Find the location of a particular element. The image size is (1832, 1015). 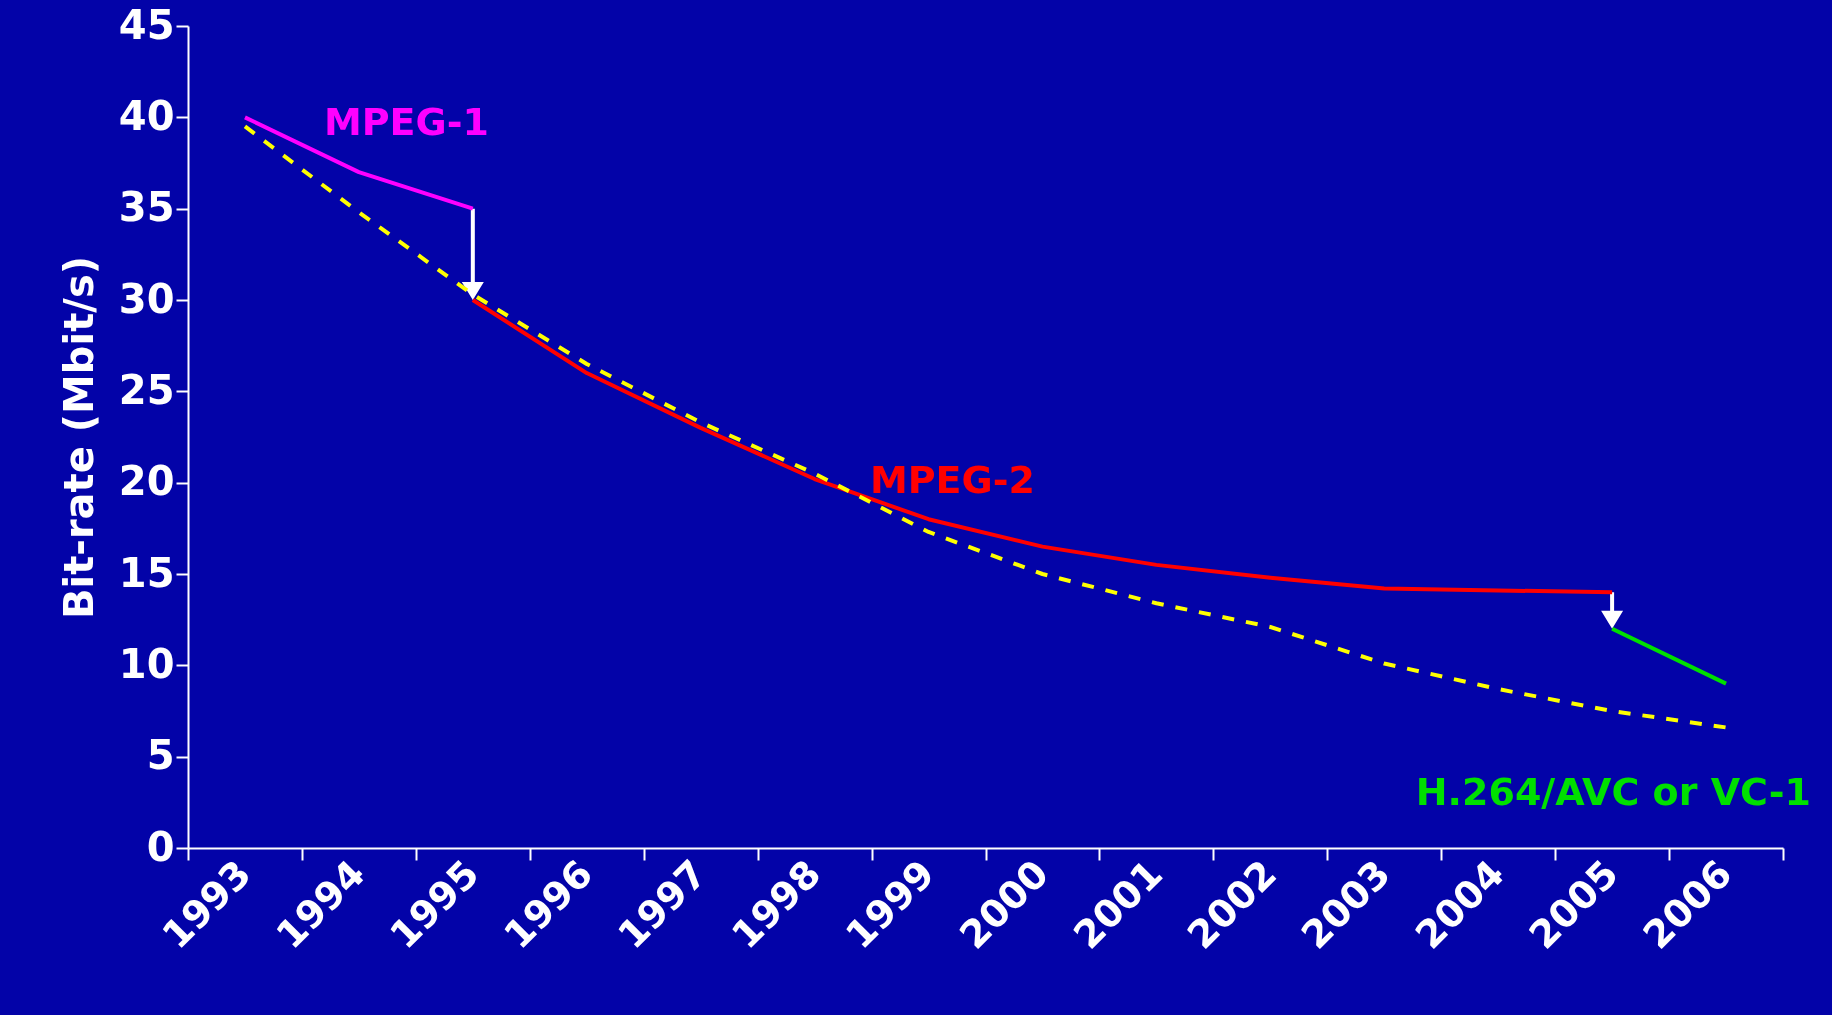

text: H.264/AVC or VC-1 is located at coordinates (1613, 791).